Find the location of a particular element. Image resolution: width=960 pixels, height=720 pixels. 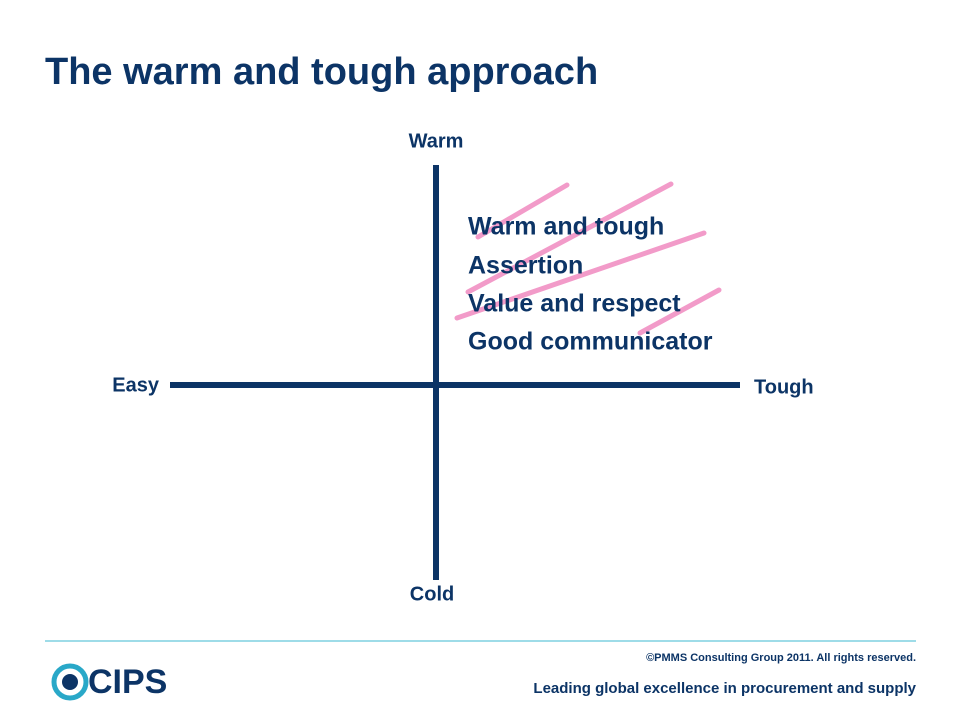

slide-title: The warm and tough approach is located at coordinates (321, 72).